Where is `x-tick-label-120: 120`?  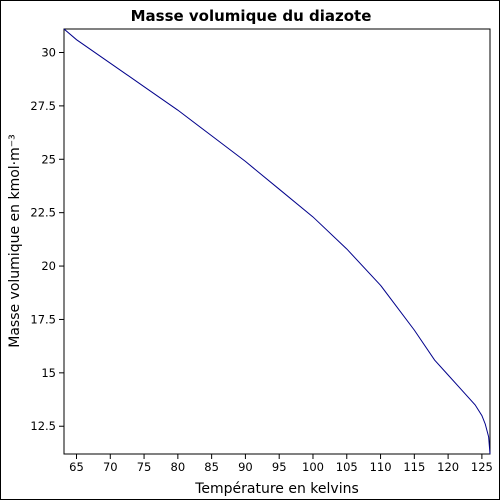
x-tick-label-120: 120 is located at coordinates (448, 467).